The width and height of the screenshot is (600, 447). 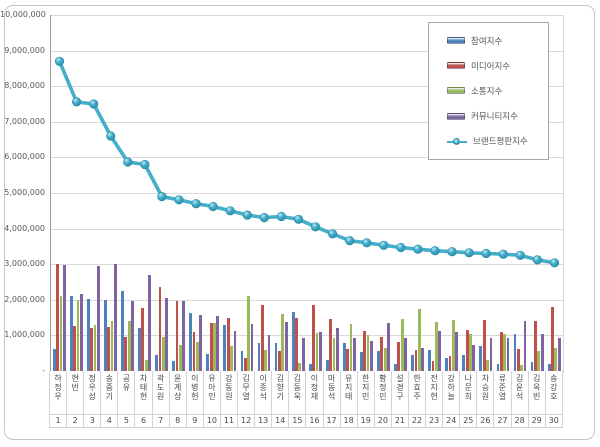 What do you see at coordinates (43, 370) in the screenshot?
I see `y-axis-label: -` at bounding box center [43, 370].